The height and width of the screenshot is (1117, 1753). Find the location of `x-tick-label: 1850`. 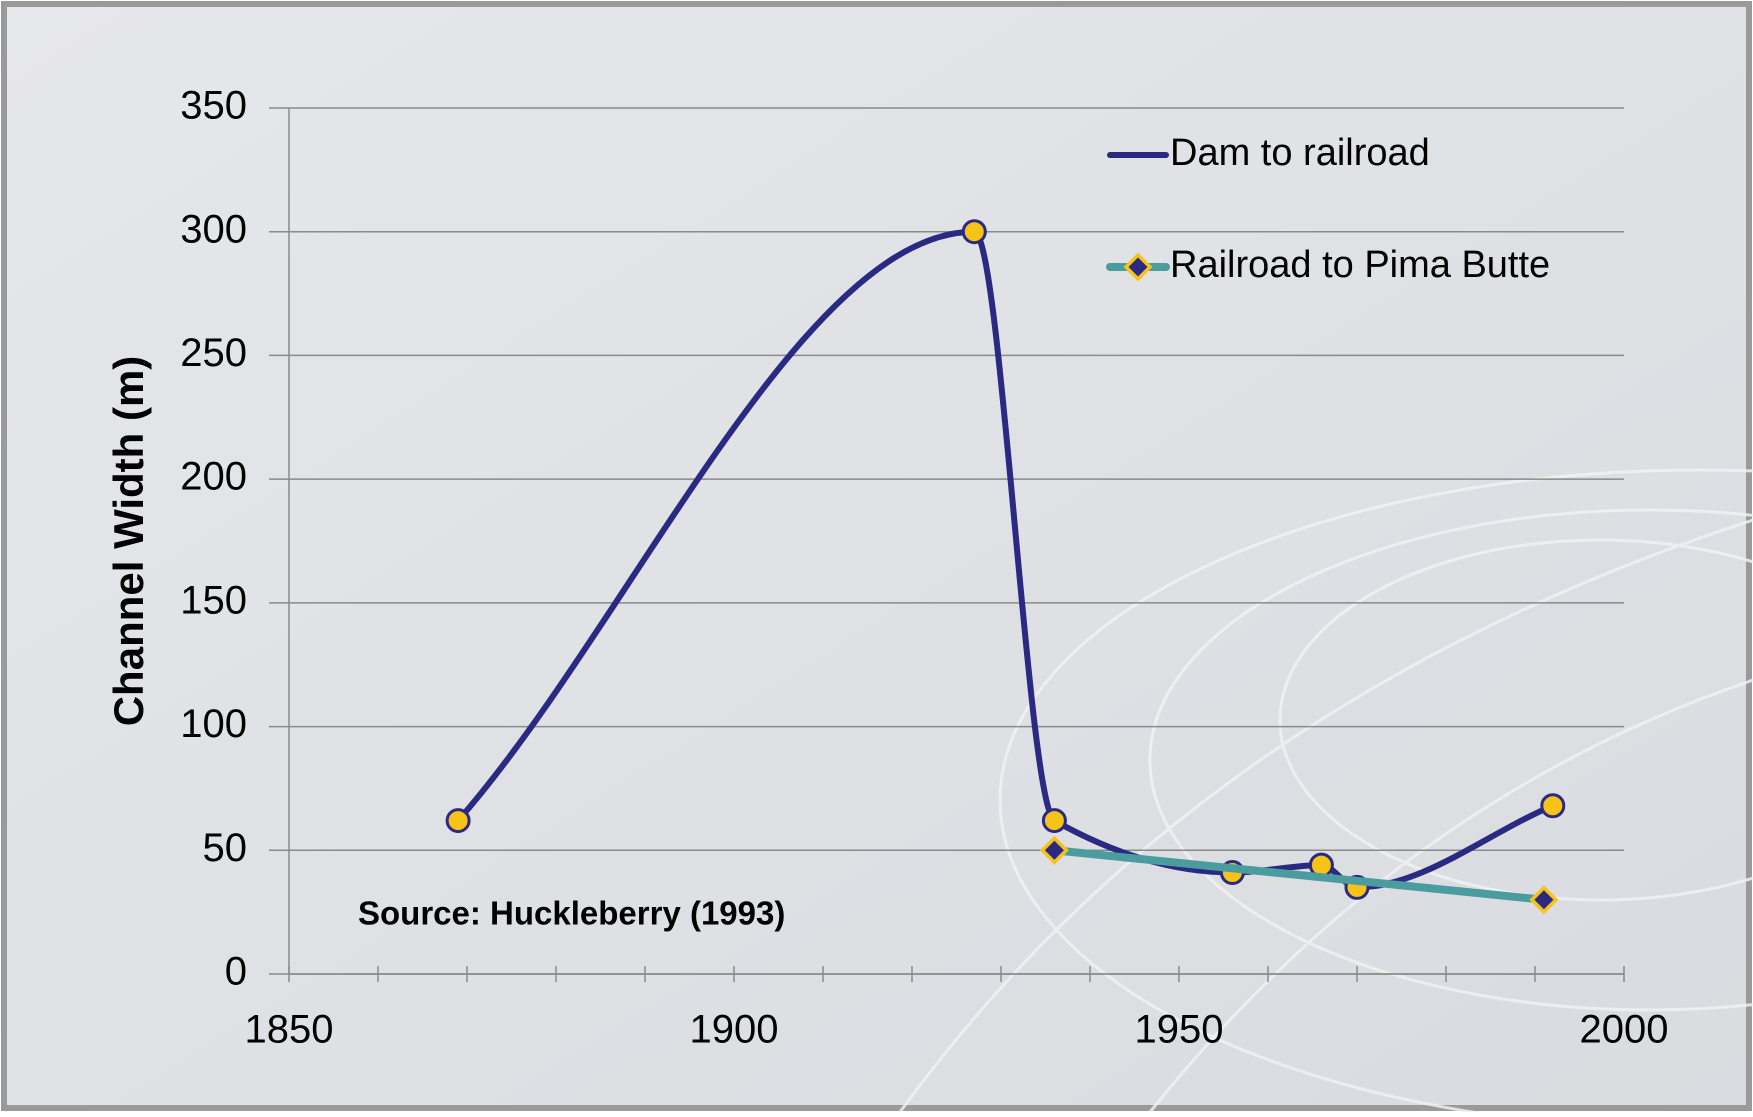

x-tick-label: 1850 is located at coordinates (289, 1030).